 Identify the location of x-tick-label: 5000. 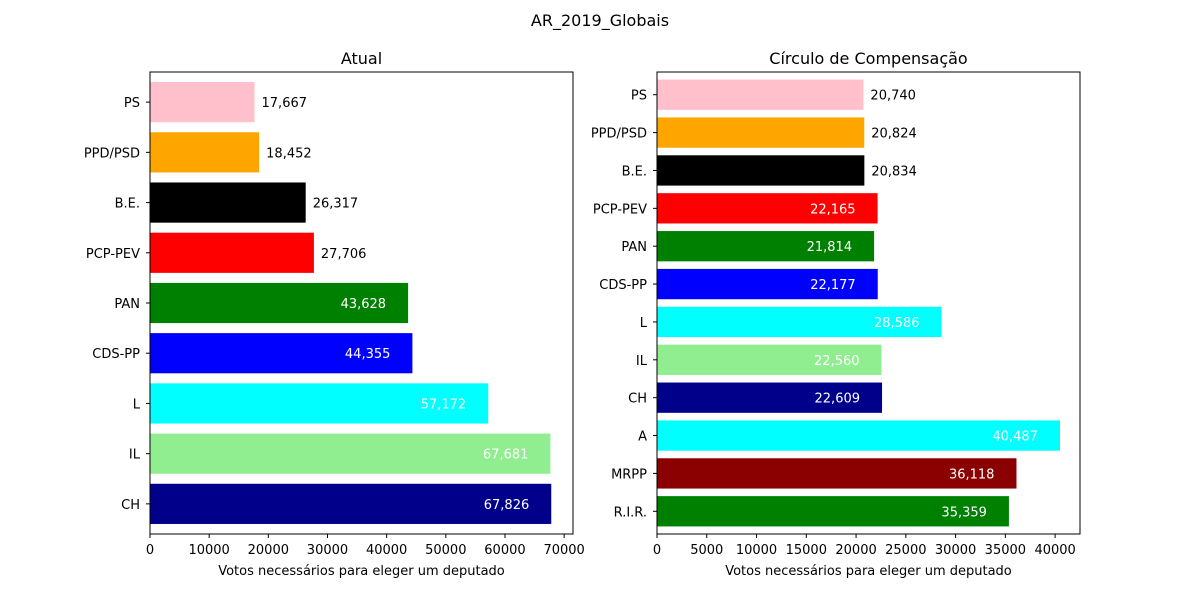
(706, 550).